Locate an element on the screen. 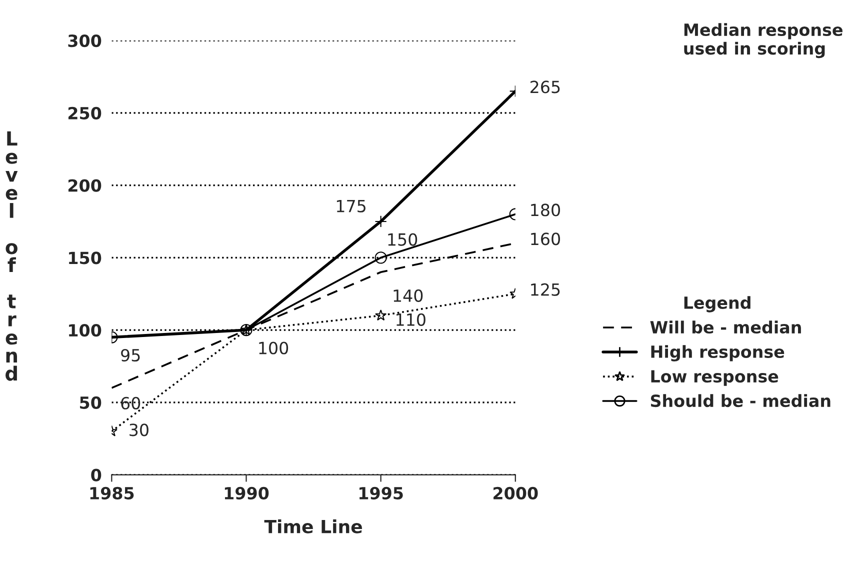 The height and width of the screenshot is (579, 859). y-tick-label: 100 is located at coordinates (85, 330).